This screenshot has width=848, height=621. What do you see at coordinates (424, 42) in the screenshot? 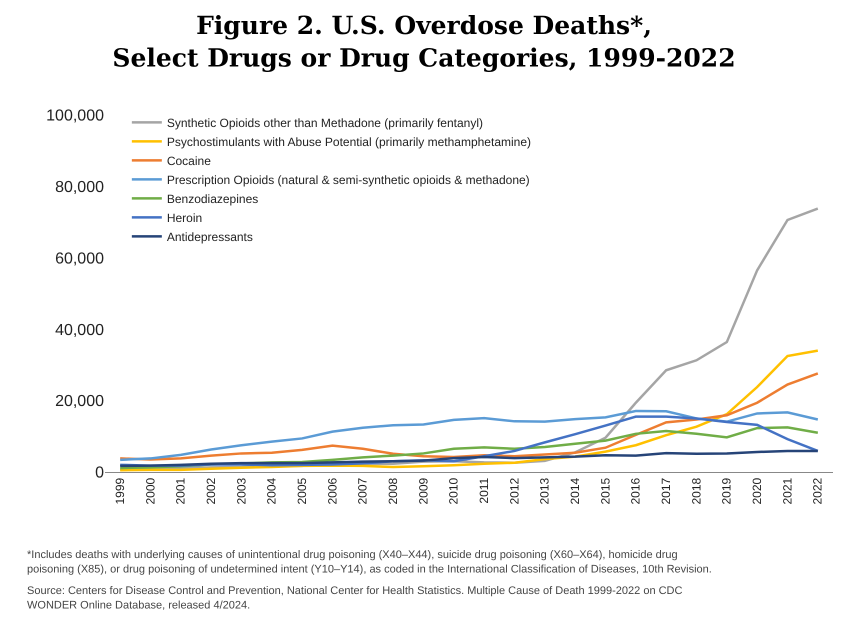
I see `chart-title: Figure 2. U.S. Overdose Deaths*, Select Drugs or Drug Categories, 1999-2022` at bounding box center [424, 42].